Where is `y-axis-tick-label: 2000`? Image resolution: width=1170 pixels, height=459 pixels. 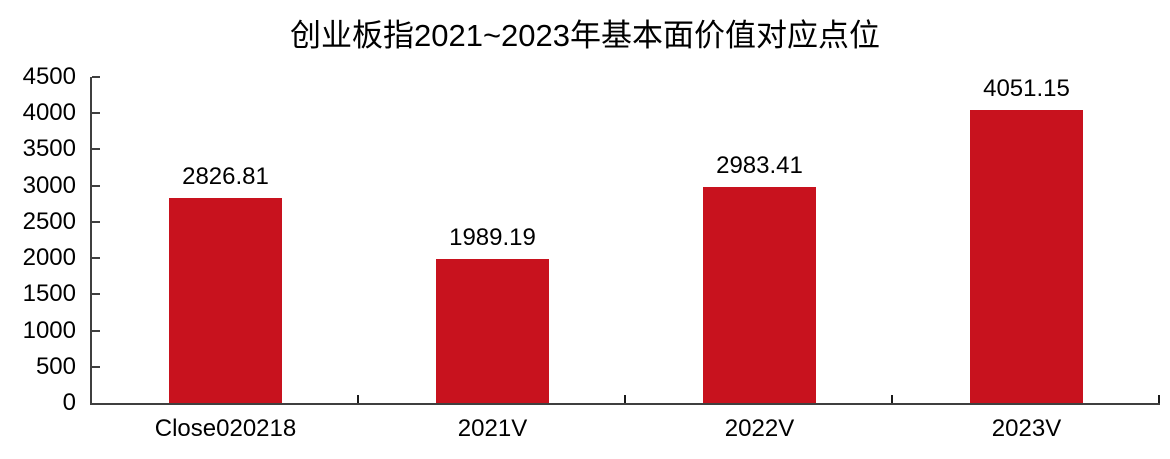 y-axis-tick-label: 2000 is located at coordinates (49, 258).